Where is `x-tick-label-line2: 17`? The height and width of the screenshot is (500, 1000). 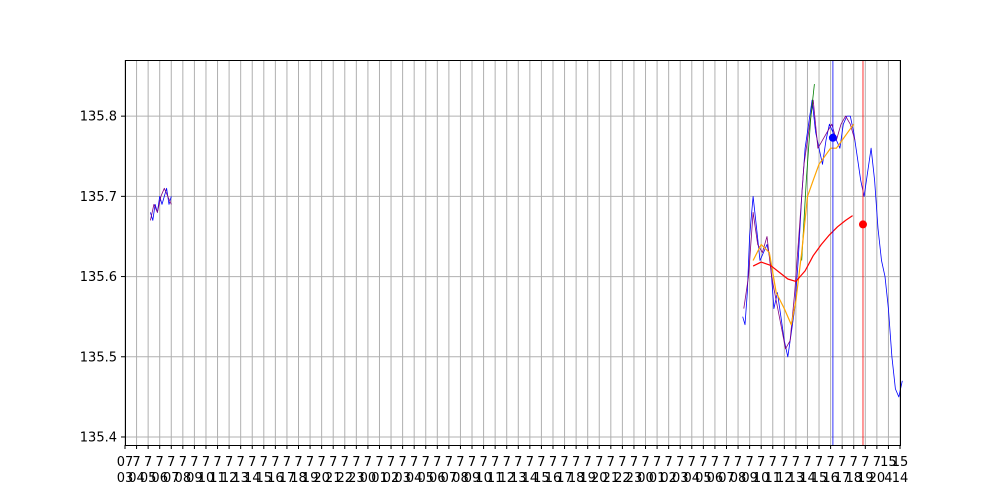
x-tick-label-line2: 17 is located at coordinates (287, 478).